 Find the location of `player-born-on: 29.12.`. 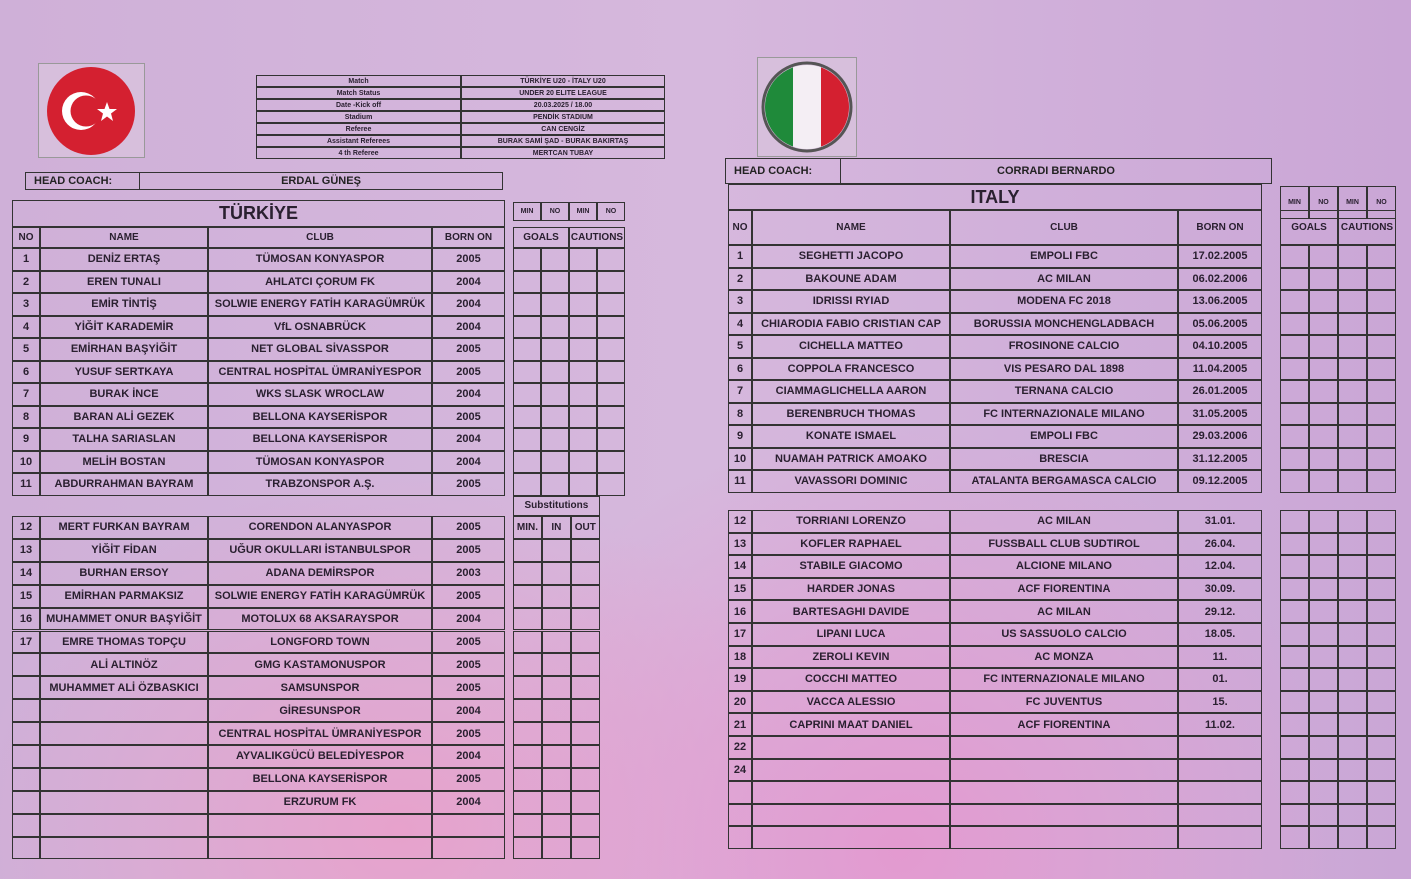

player-born-on: 29.12. is located at coordinates (1220, 611).